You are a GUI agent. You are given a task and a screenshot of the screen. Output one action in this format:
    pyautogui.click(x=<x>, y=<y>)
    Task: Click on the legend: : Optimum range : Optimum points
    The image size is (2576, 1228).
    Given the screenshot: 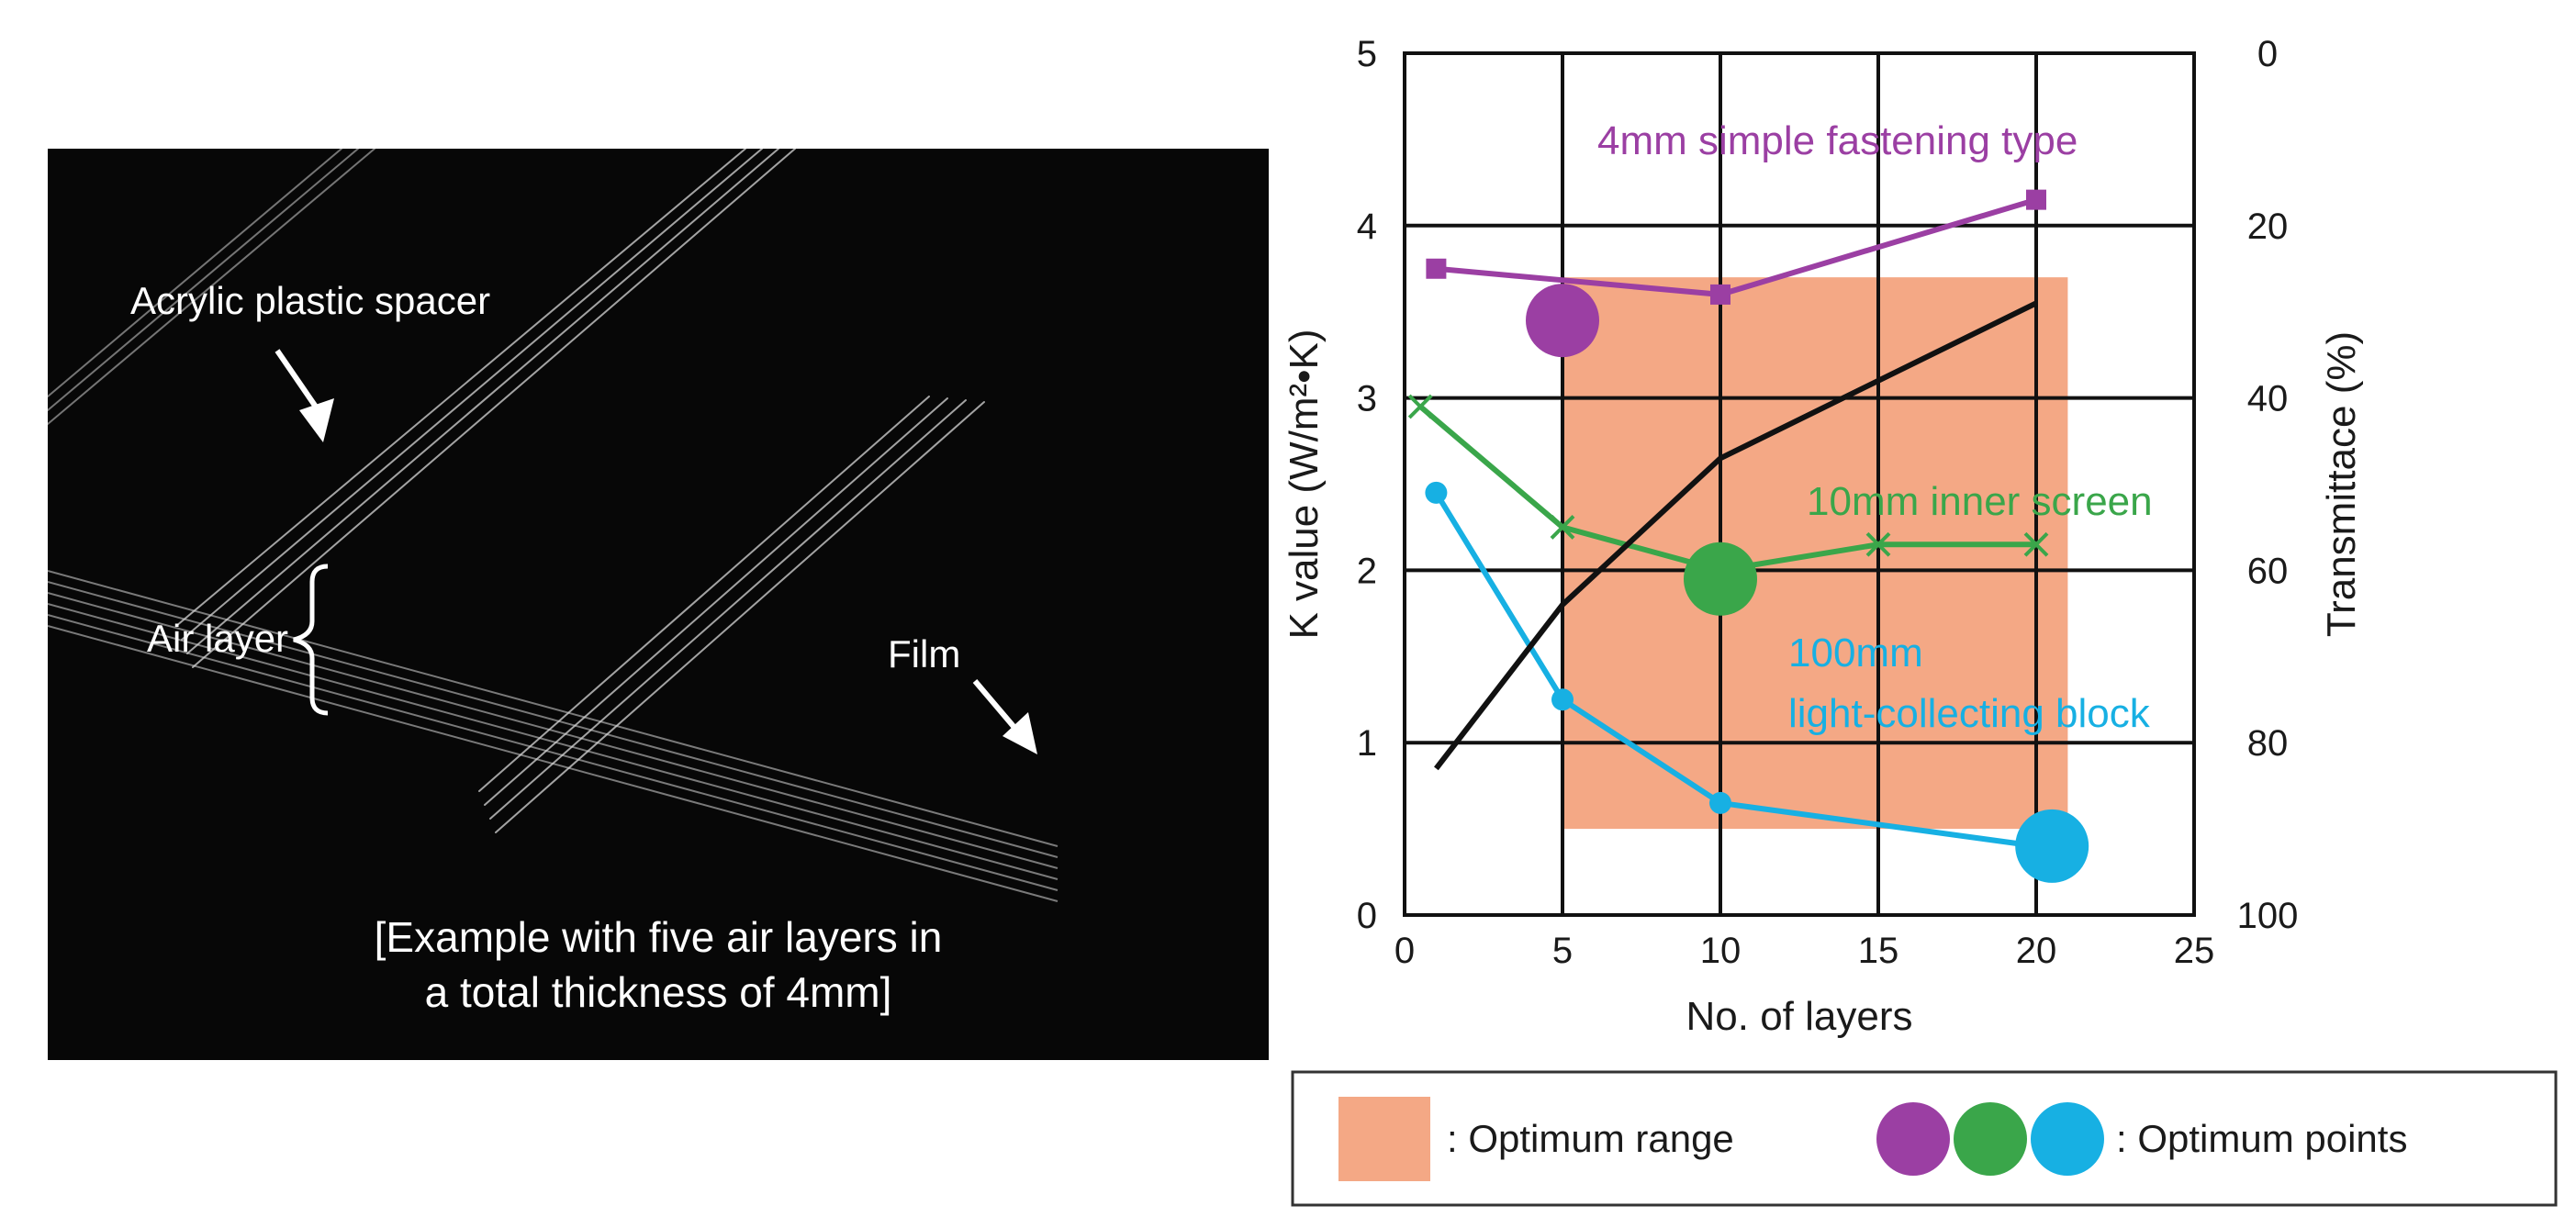 What is the action you would take?
    pyautogui.click(x=1924, y=1138)
    